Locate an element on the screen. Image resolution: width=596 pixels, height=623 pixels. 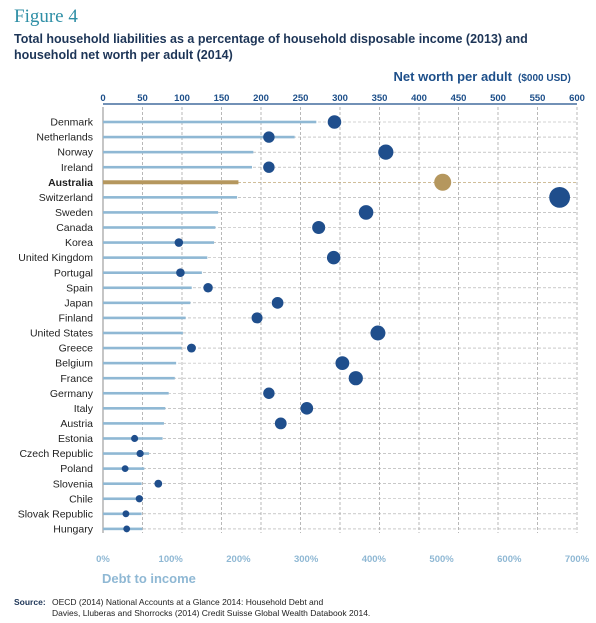
country-label: Slovak Republic is located at coordinates (55, 514).